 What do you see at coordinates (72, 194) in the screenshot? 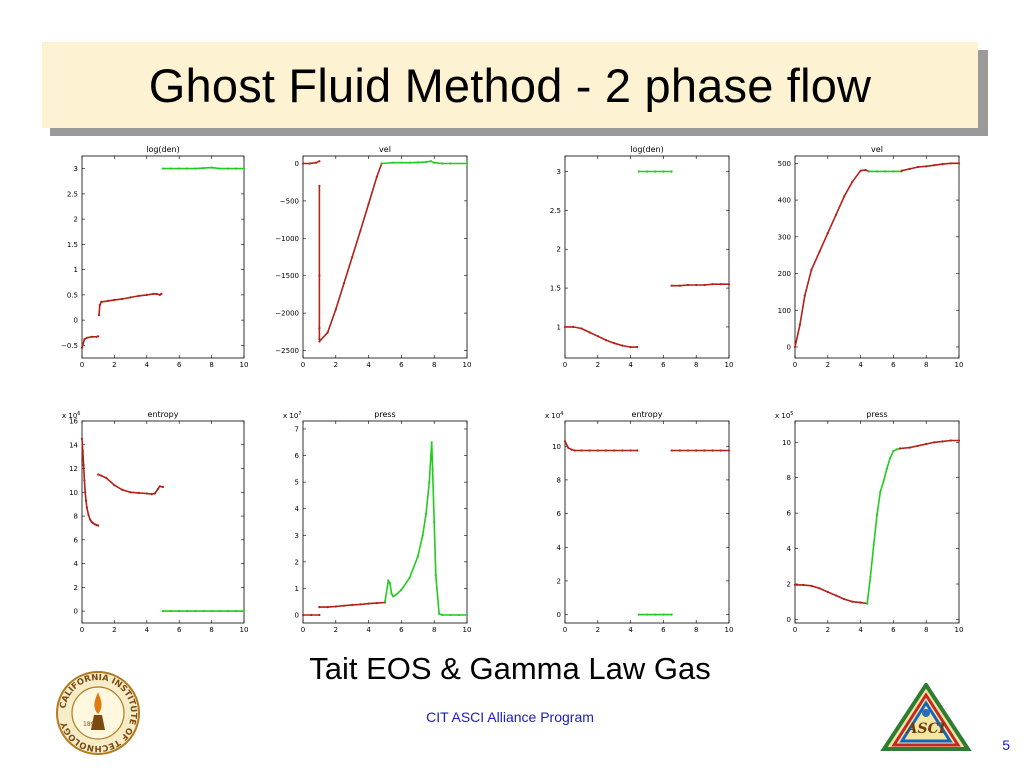
I see `y-tick-label: 2.5` at bounding box center [72, 194].